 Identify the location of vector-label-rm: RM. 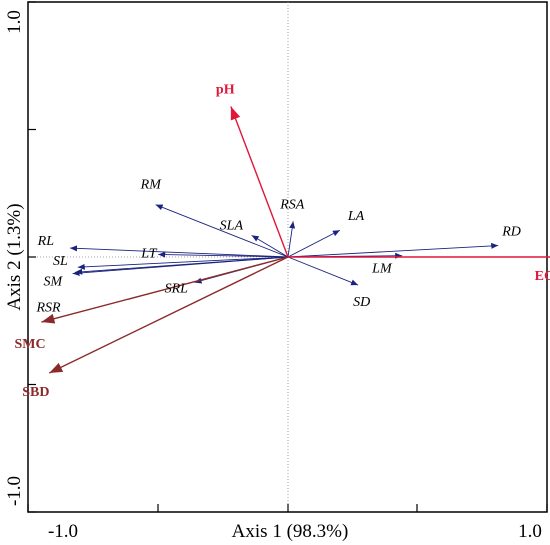
(151, 185).